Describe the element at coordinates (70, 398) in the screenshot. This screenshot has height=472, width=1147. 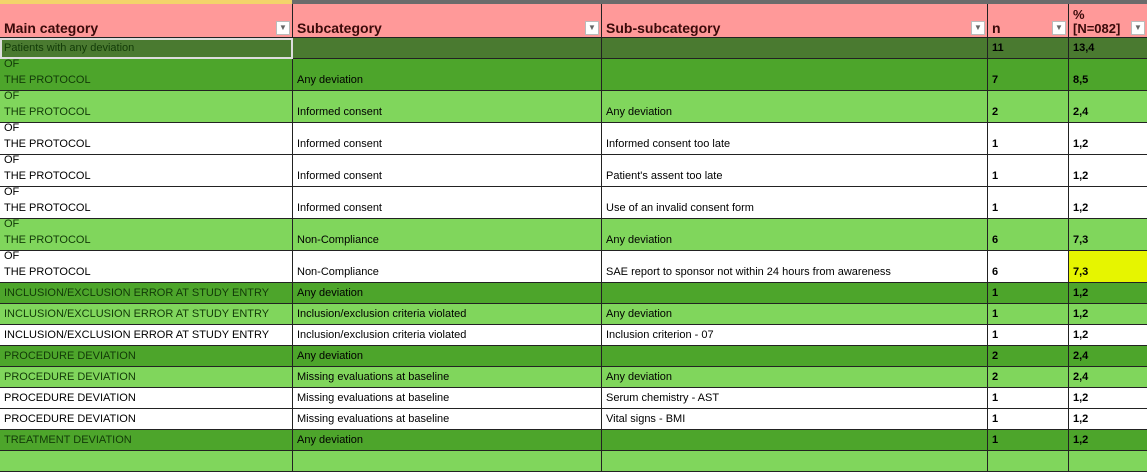
I see `main-category-text: PROCEDURE DEVIATION` at that location.